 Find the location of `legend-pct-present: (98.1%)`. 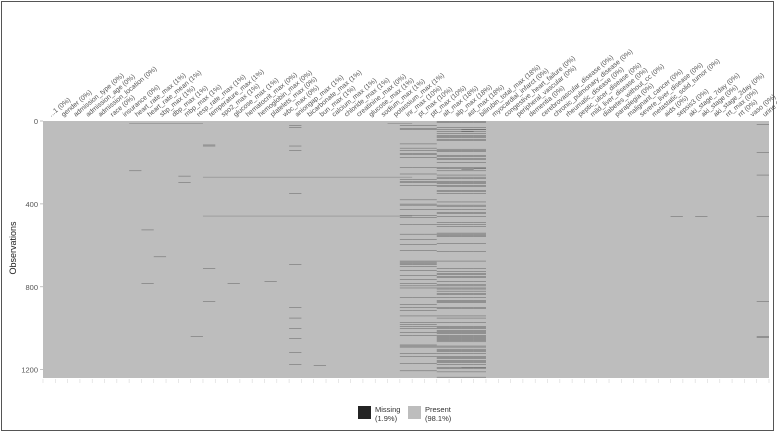

legend-pct-present: (98.1%) is located at coordinates (438, 418).